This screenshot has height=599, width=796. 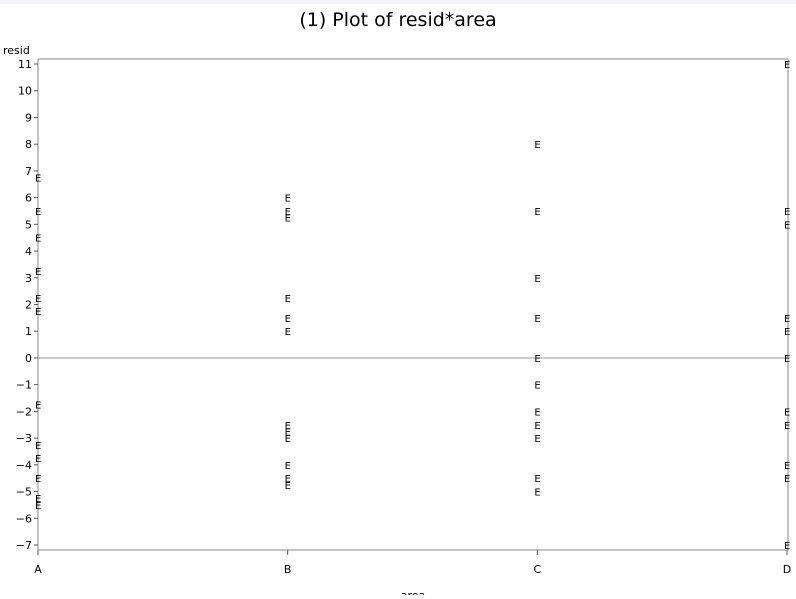 I want to click on y-tick-label: −6, so click(x=24, y=518).